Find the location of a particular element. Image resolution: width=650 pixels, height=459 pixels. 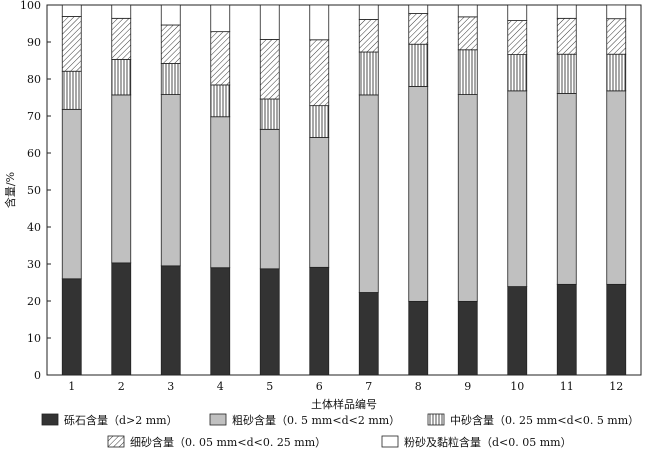

y-tick-label: 20 is located at coordinates (34, 301).